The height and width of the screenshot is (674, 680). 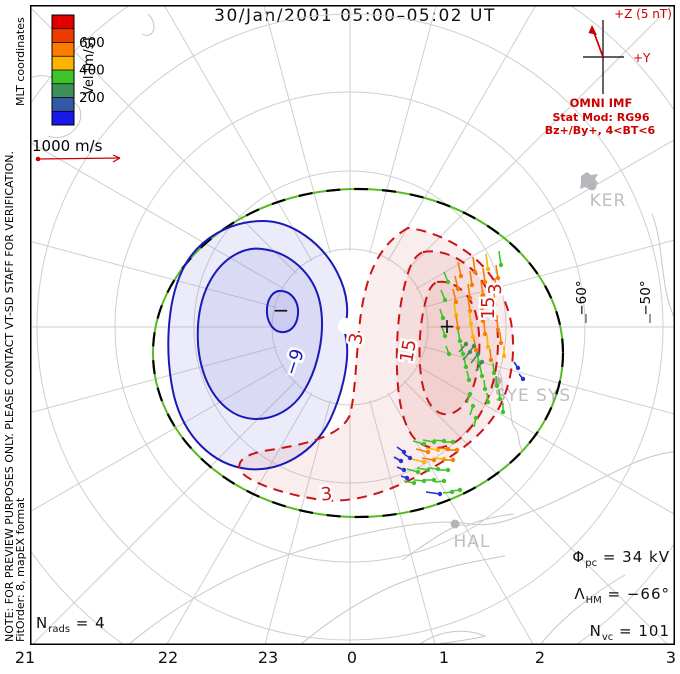 What do you see at coordinates (20, 569) in the screenshot?
I see `fit-order-text: FitOrder: 8, mapEX format` at bounding box center [20, 569].